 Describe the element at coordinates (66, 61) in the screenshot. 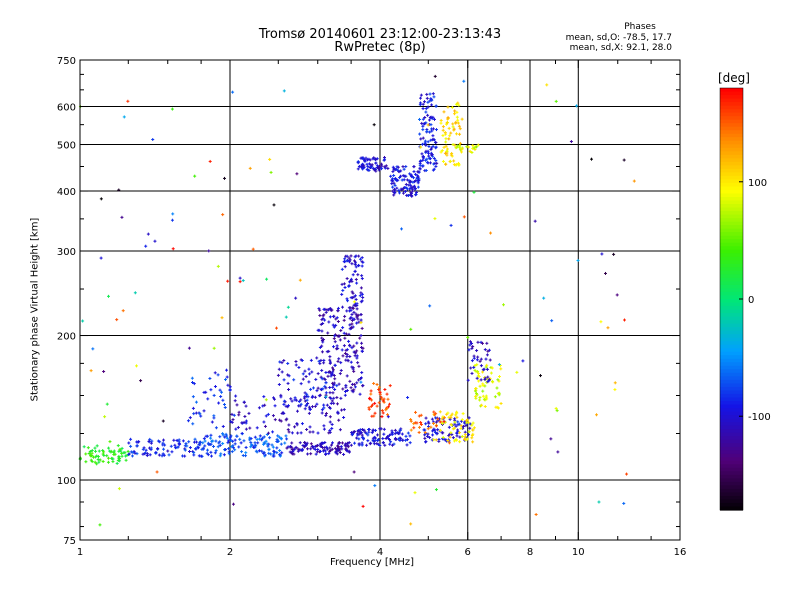

I see `y-tick-label: 750` at that location.